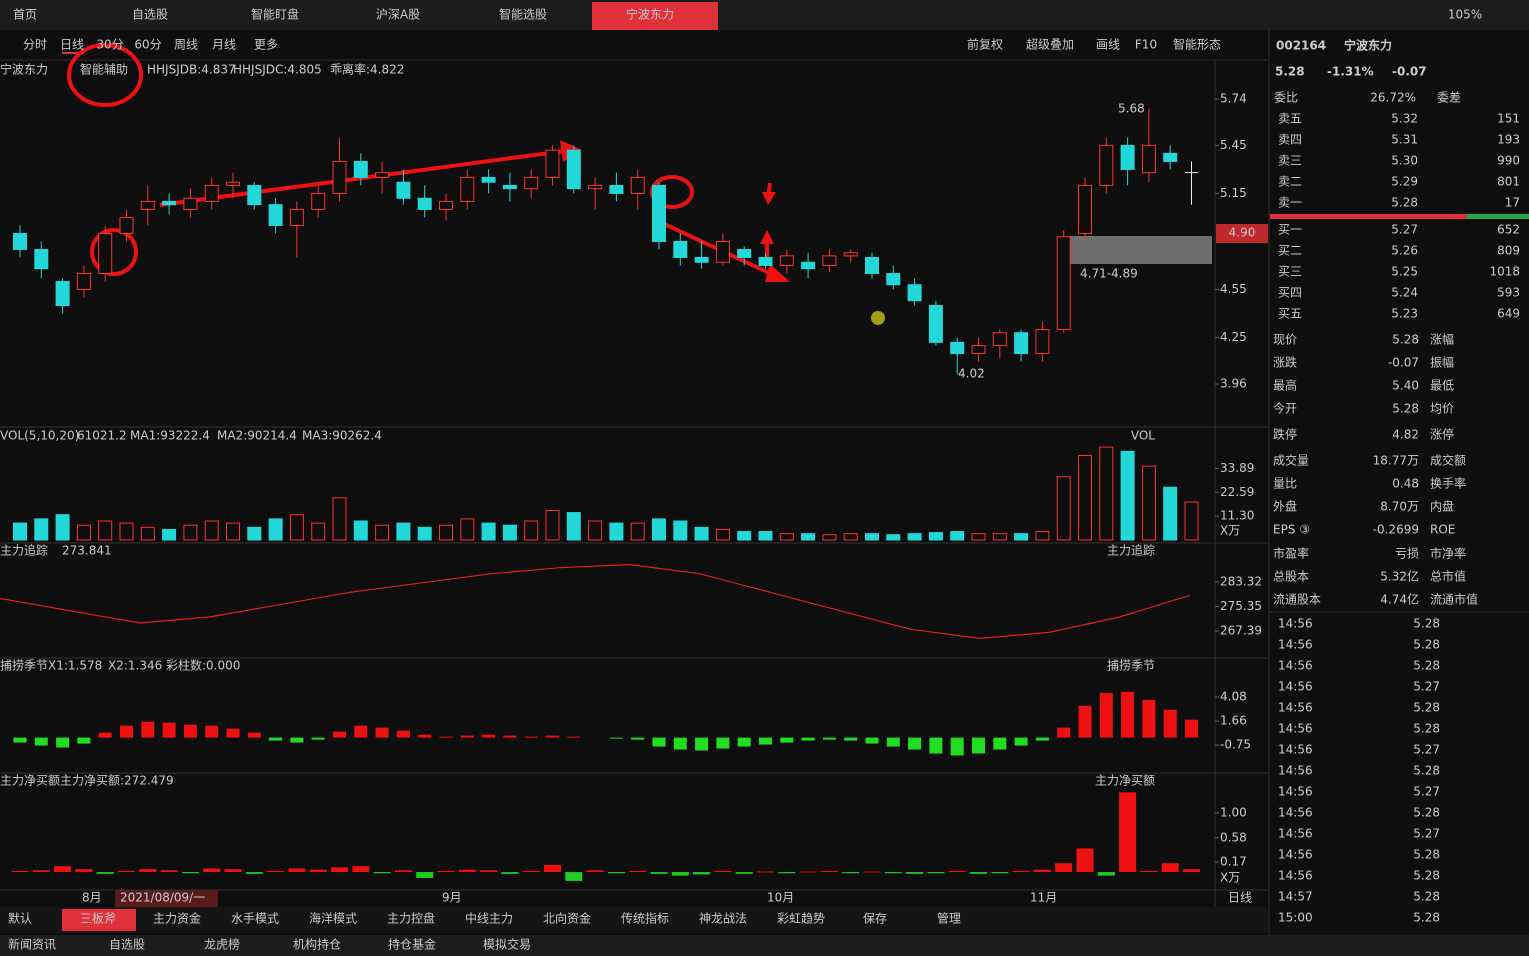 Image resolution: width=1529 pixels, height=956 pixels. I want to click on indicator-tab: 彩虹趋势, so click(801, 919).